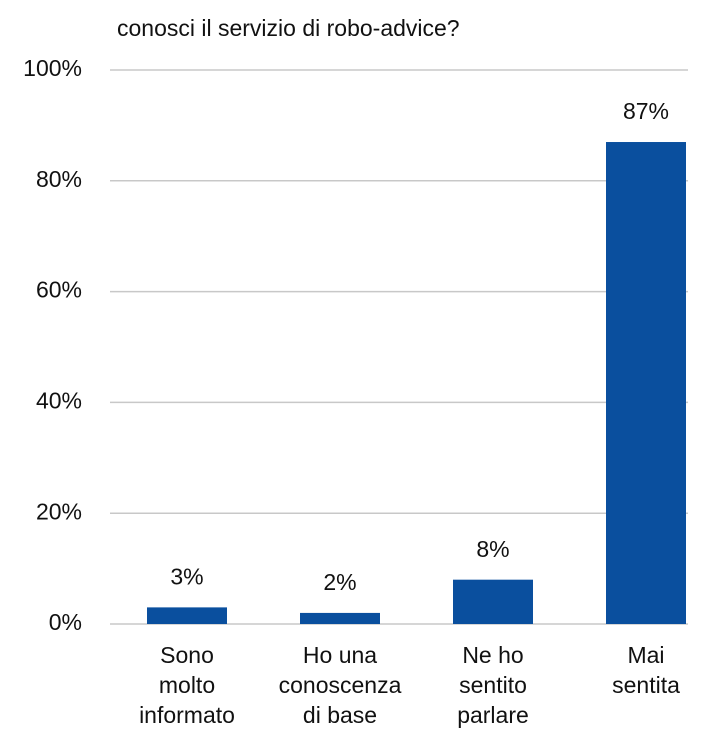 This screenshot has width=717, height=742. What do you see at coordinates (492, 549) in the screenshot?
I see `data-label: 8%` at bounding box center [492, 549].